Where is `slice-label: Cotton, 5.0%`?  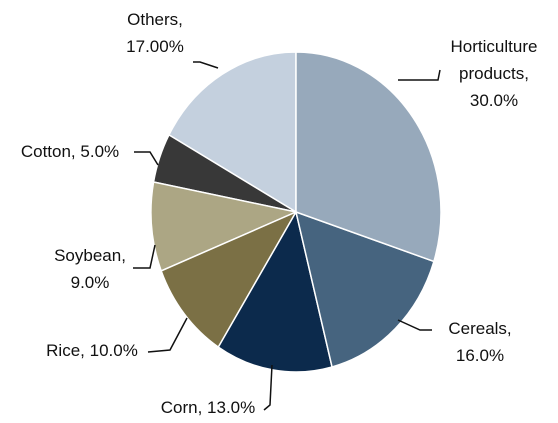 slice-label: Cotton, 5.0% is located at coordinates (70, 151).